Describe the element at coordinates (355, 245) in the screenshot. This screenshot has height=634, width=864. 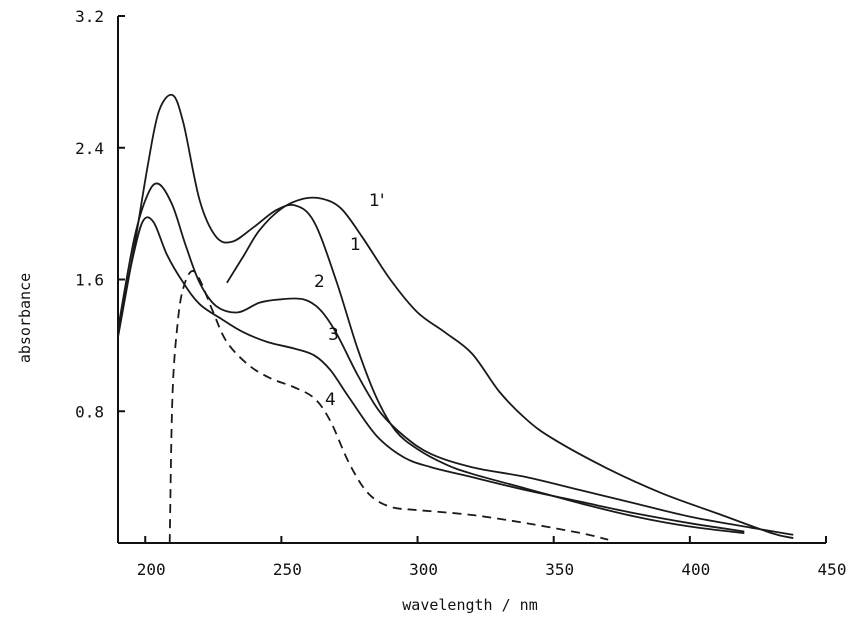
I see `curve-label: 1` at that location.